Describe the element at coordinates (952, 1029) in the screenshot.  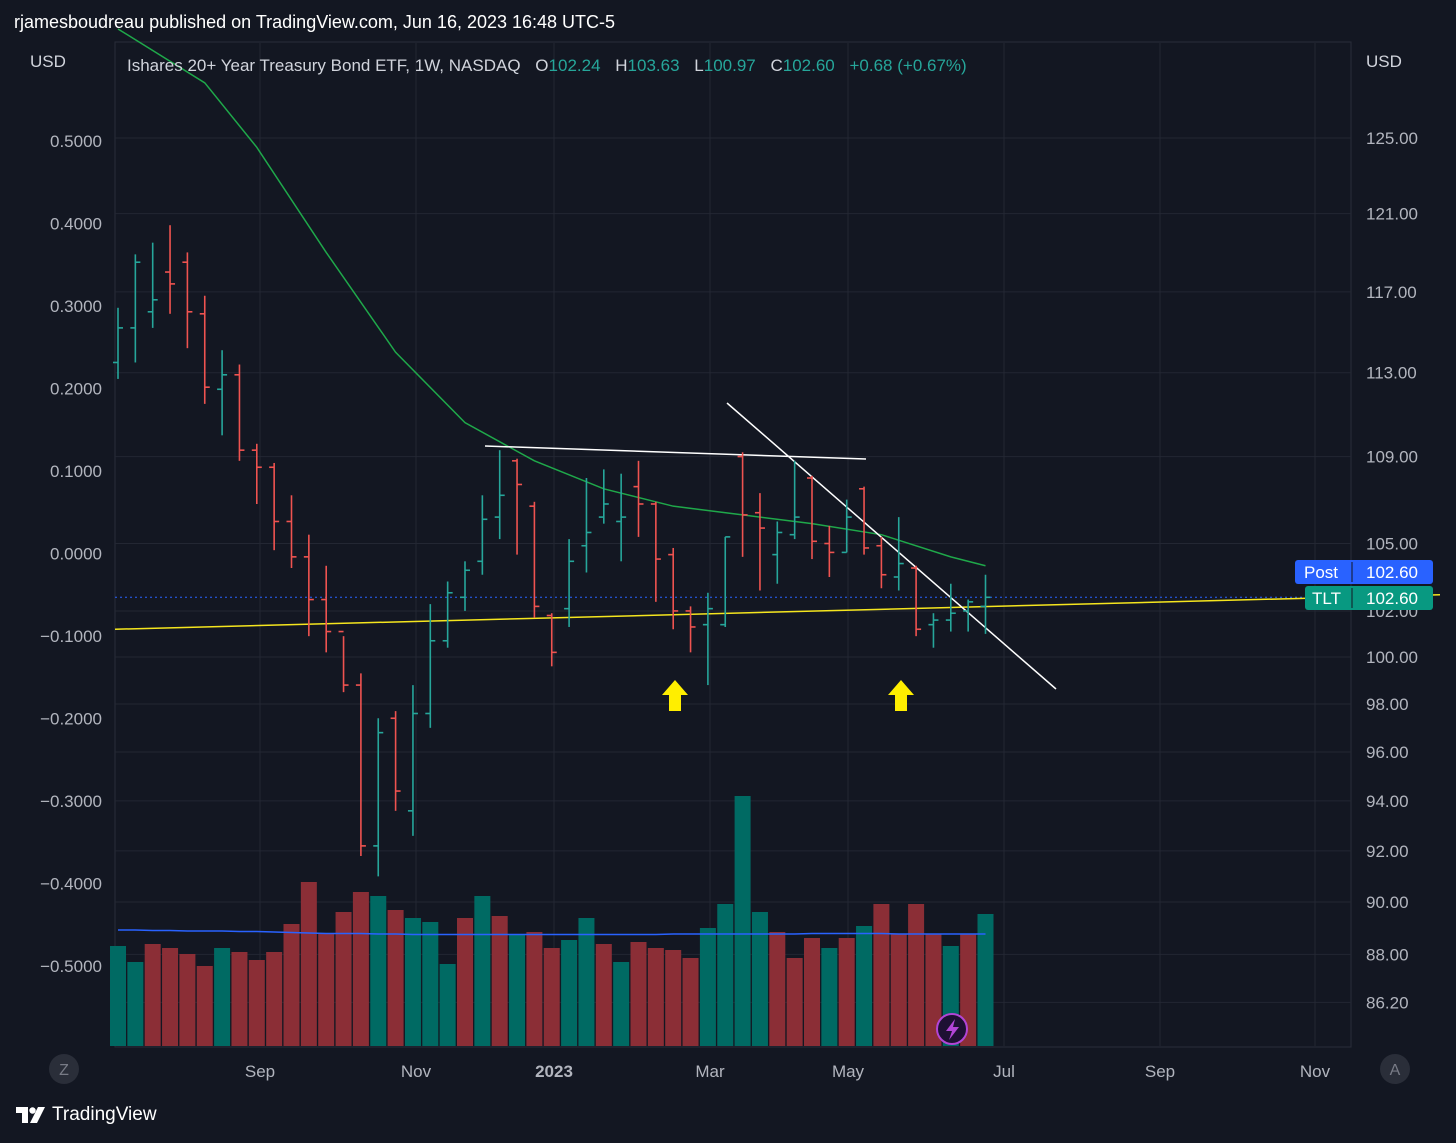
I see `lightning-icon` at that location.